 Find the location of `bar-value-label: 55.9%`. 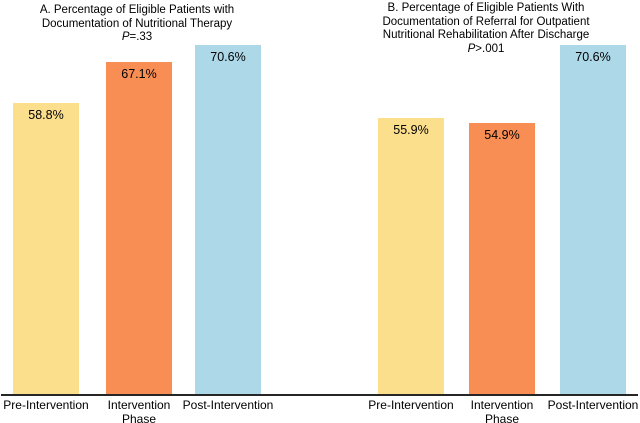

bar-value-label: 55.9% is located at coordinates (411, 130).